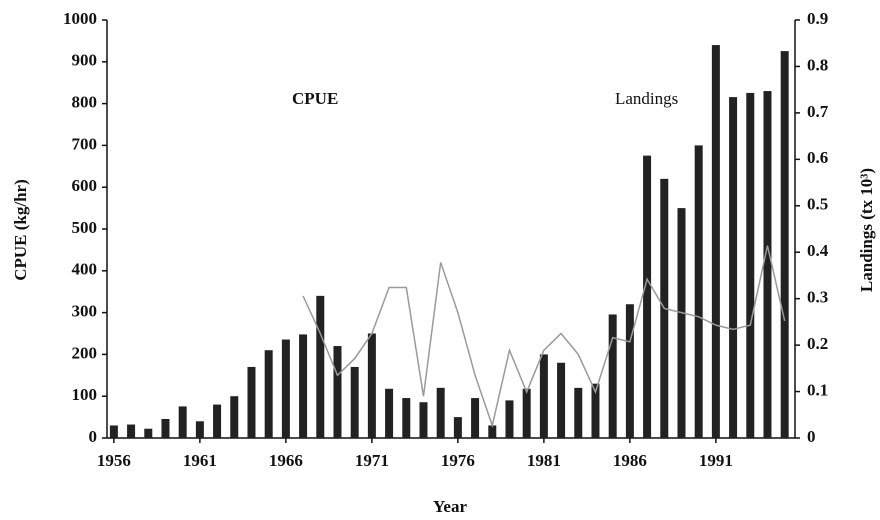 This screenshot has width=880, height=520. What do you see at coordinates (286, 460) in the screenshot?
I see `x-tick-label: 1966` at bounding box center [286, 460].